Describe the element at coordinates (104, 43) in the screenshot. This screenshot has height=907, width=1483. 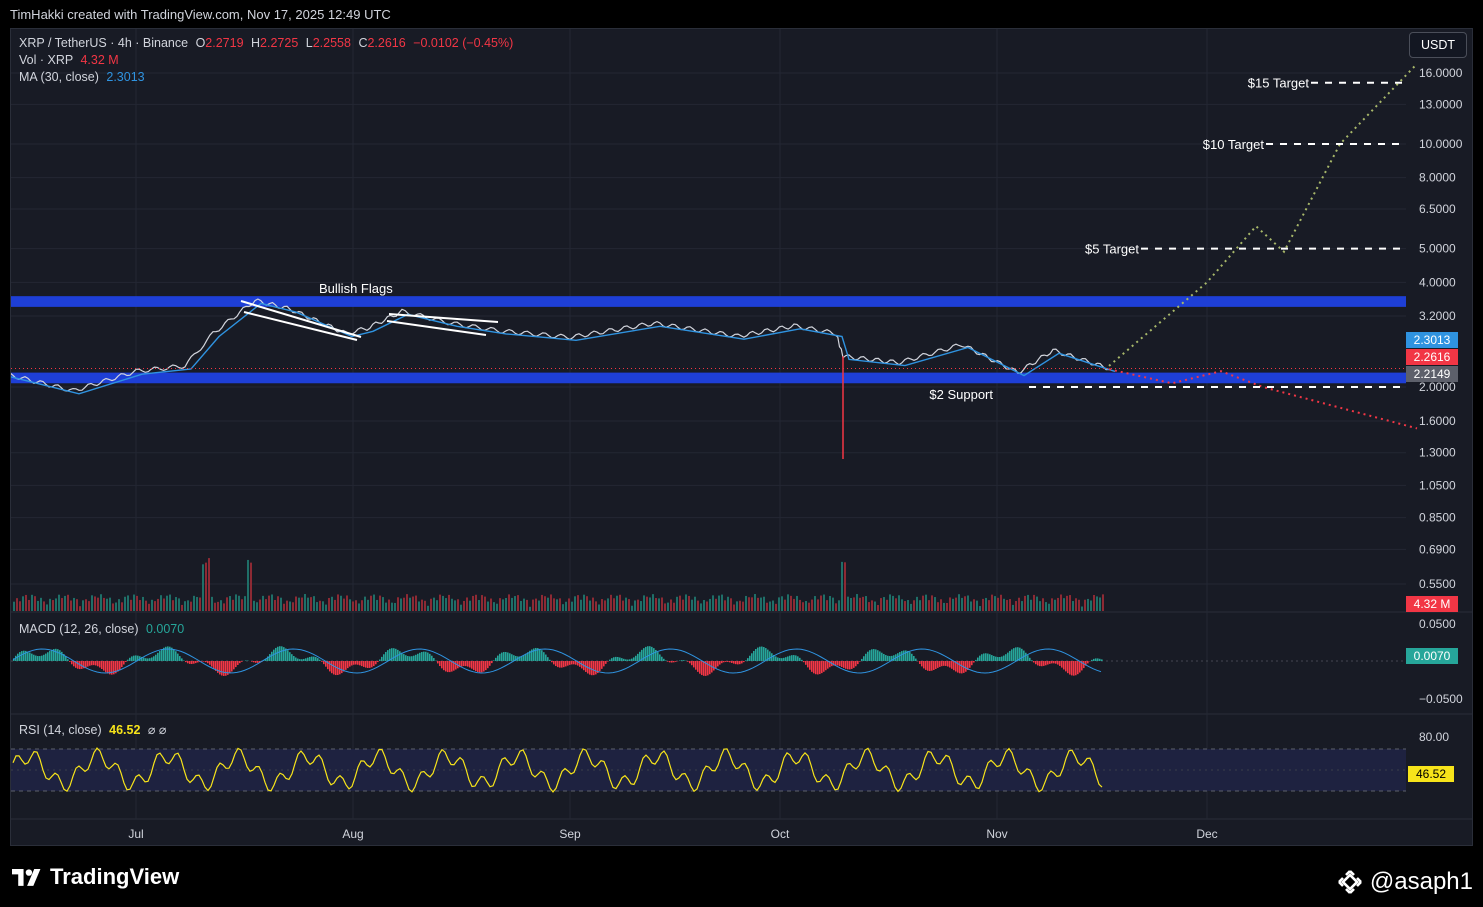
I see `symbol-name: XRP / TetherUS · 4h · Binance` at that location.